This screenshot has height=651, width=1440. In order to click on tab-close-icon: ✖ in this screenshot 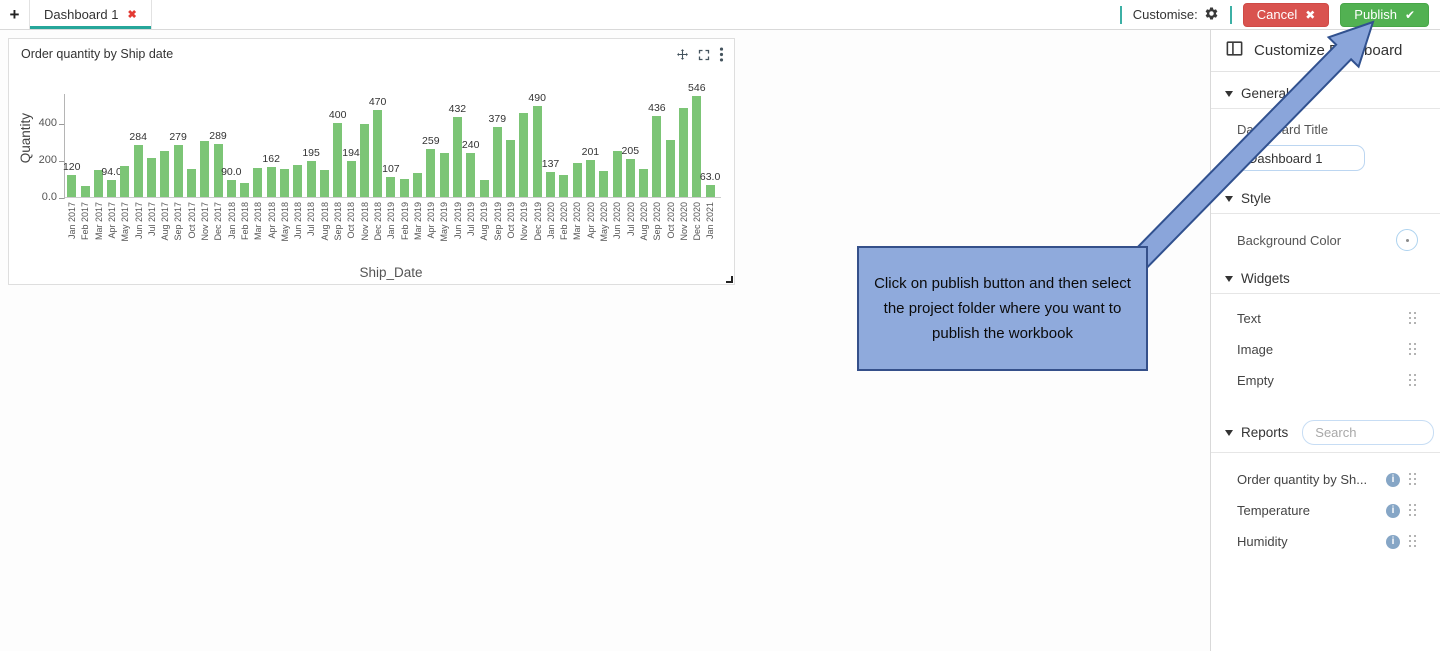, I will do `click(132, 15)`.